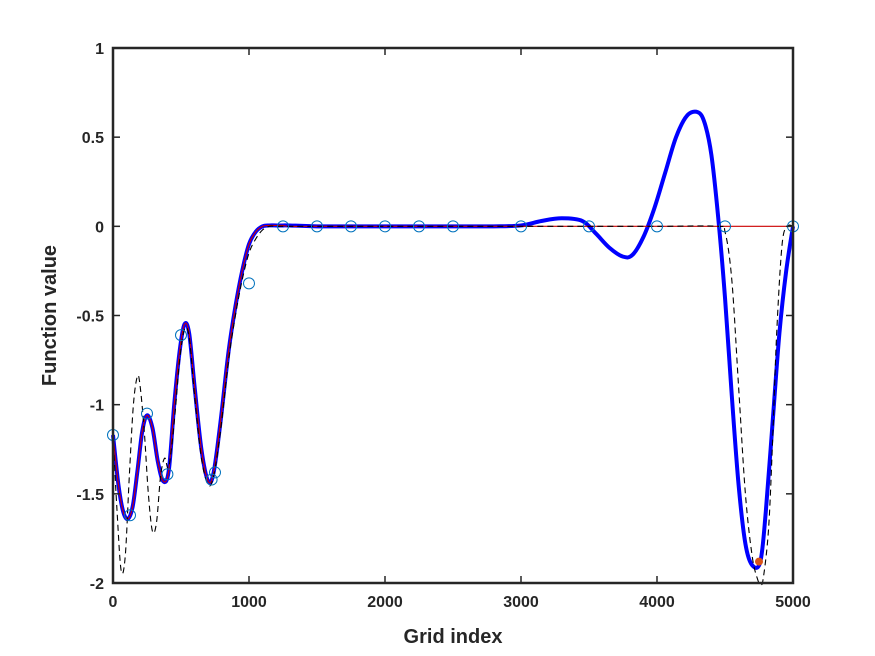  I want to click on y-tick-label: 0, so click(99, 227).